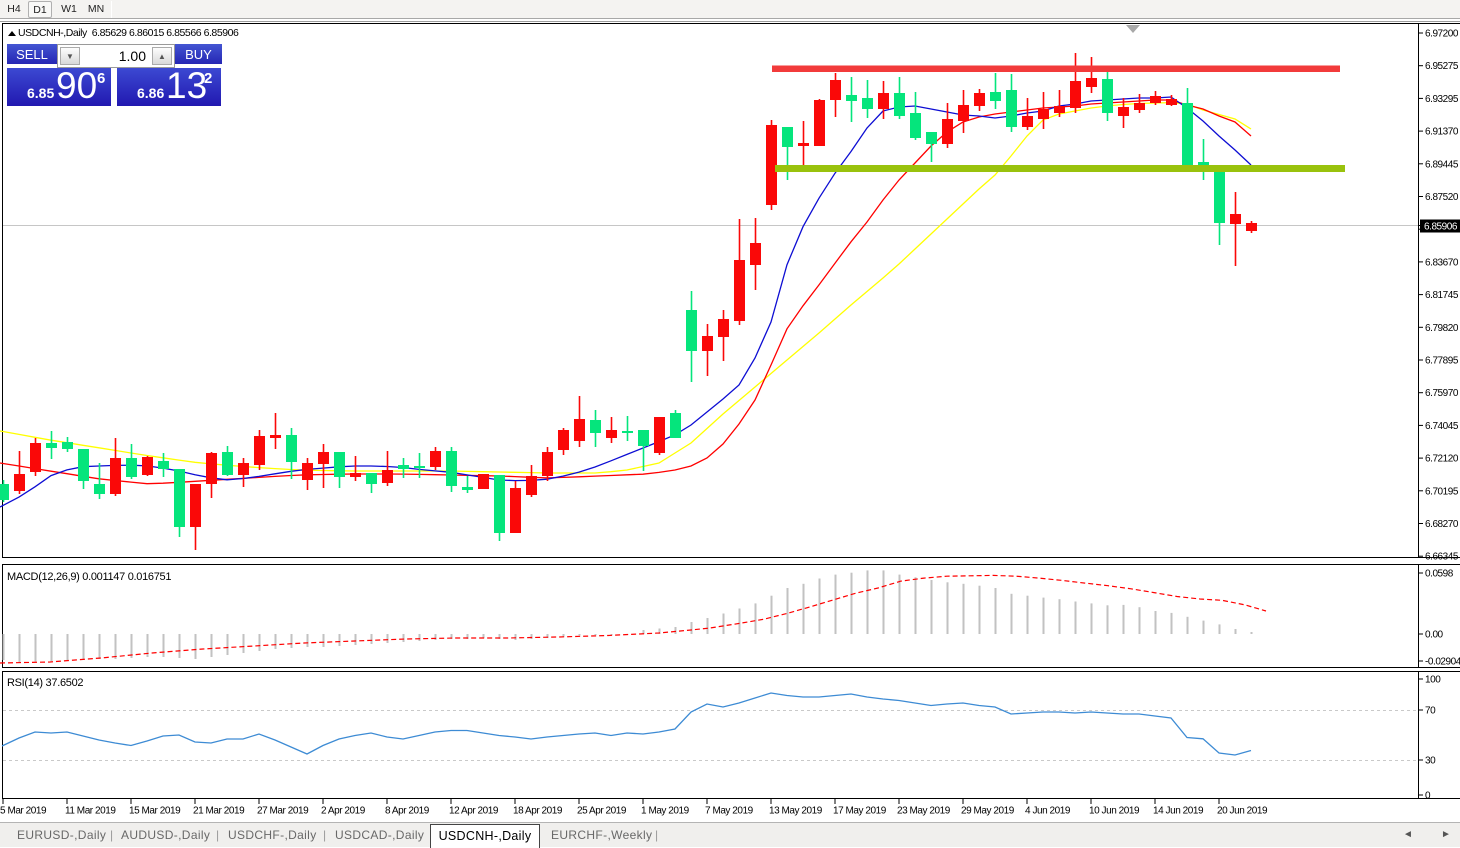 The image size is (1460, 848). Describe the element at coordinates (407, 811) in the screenshot. I see `svg-text: 8 Apr 2019` at that location.